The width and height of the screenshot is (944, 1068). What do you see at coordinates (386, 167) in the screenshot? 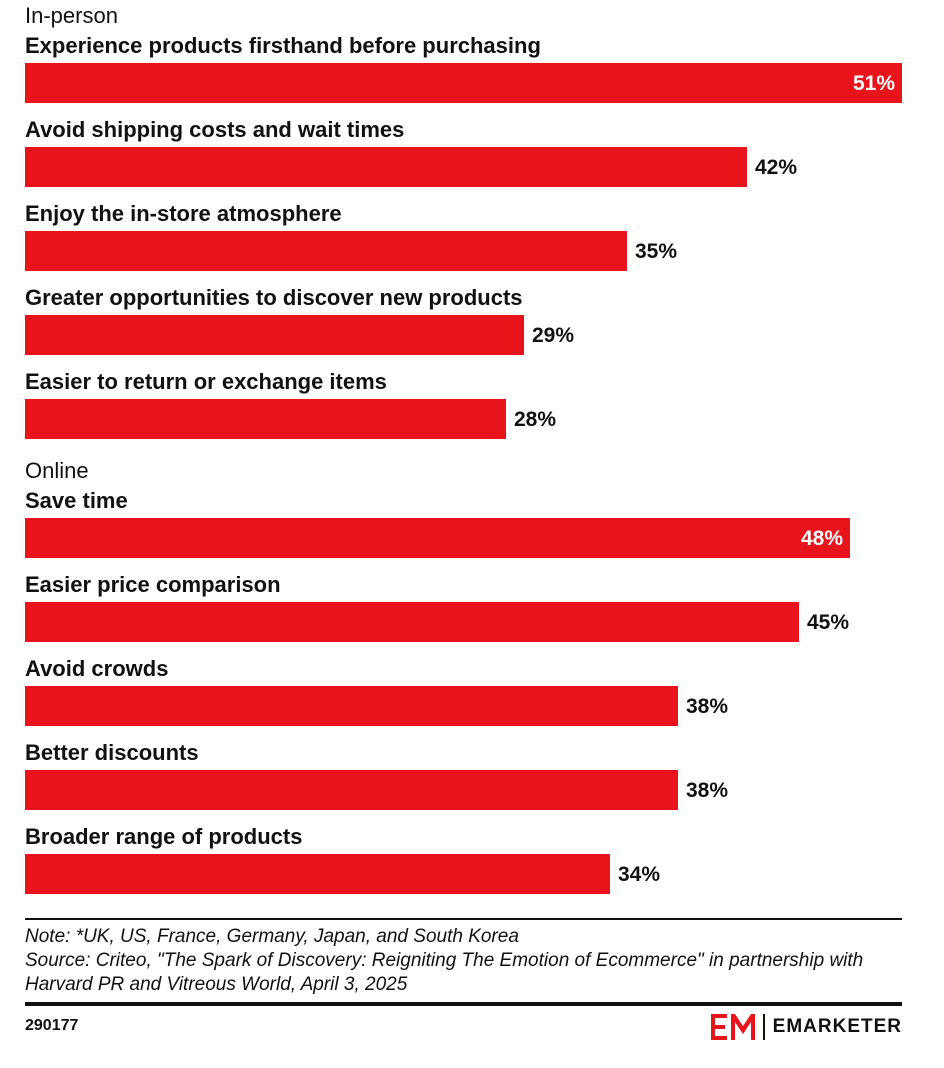
I see `bar-avoid-shipping-costs-and-wait-times` at bounding box center [386, 167].